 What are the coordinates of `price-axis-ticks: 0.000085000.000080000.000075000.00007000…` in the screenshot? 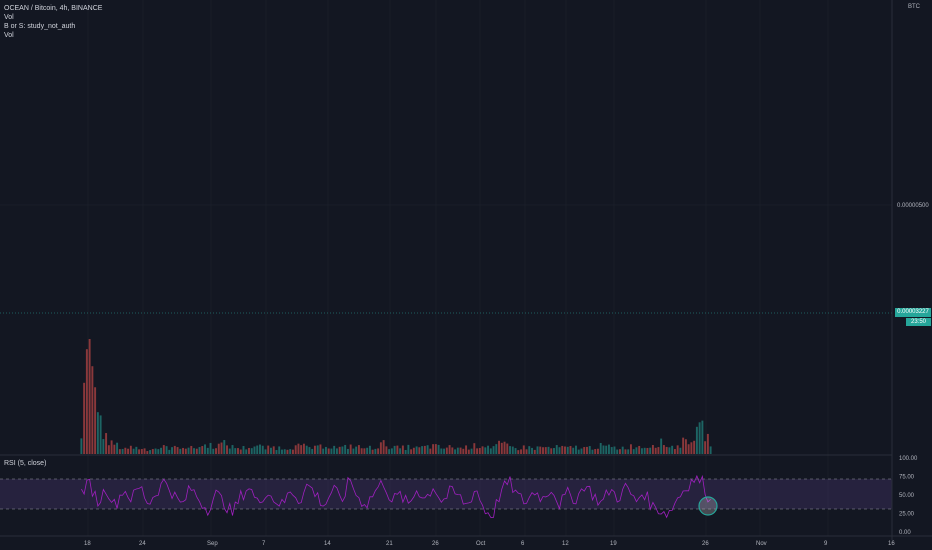 It's located at (913, 104).